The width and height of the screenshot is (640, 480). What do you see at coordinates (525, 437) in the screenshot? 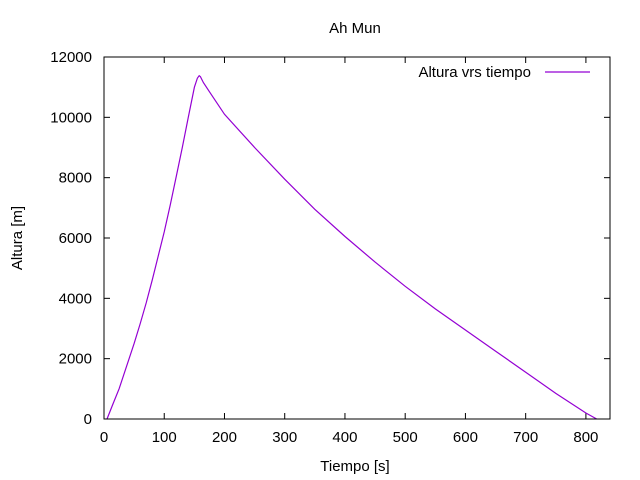
I see `x-tick-label: 700` at bounding box center [525, 437].